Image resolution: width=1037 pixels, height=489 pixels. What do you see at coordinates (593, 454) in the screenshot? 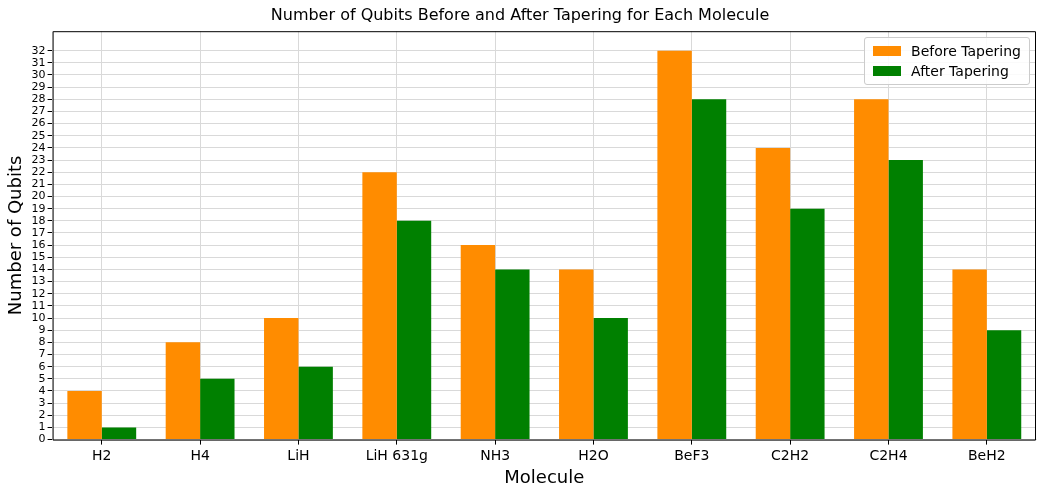
I see `x-tick-label: H2O` at bounding box center [593, 454].